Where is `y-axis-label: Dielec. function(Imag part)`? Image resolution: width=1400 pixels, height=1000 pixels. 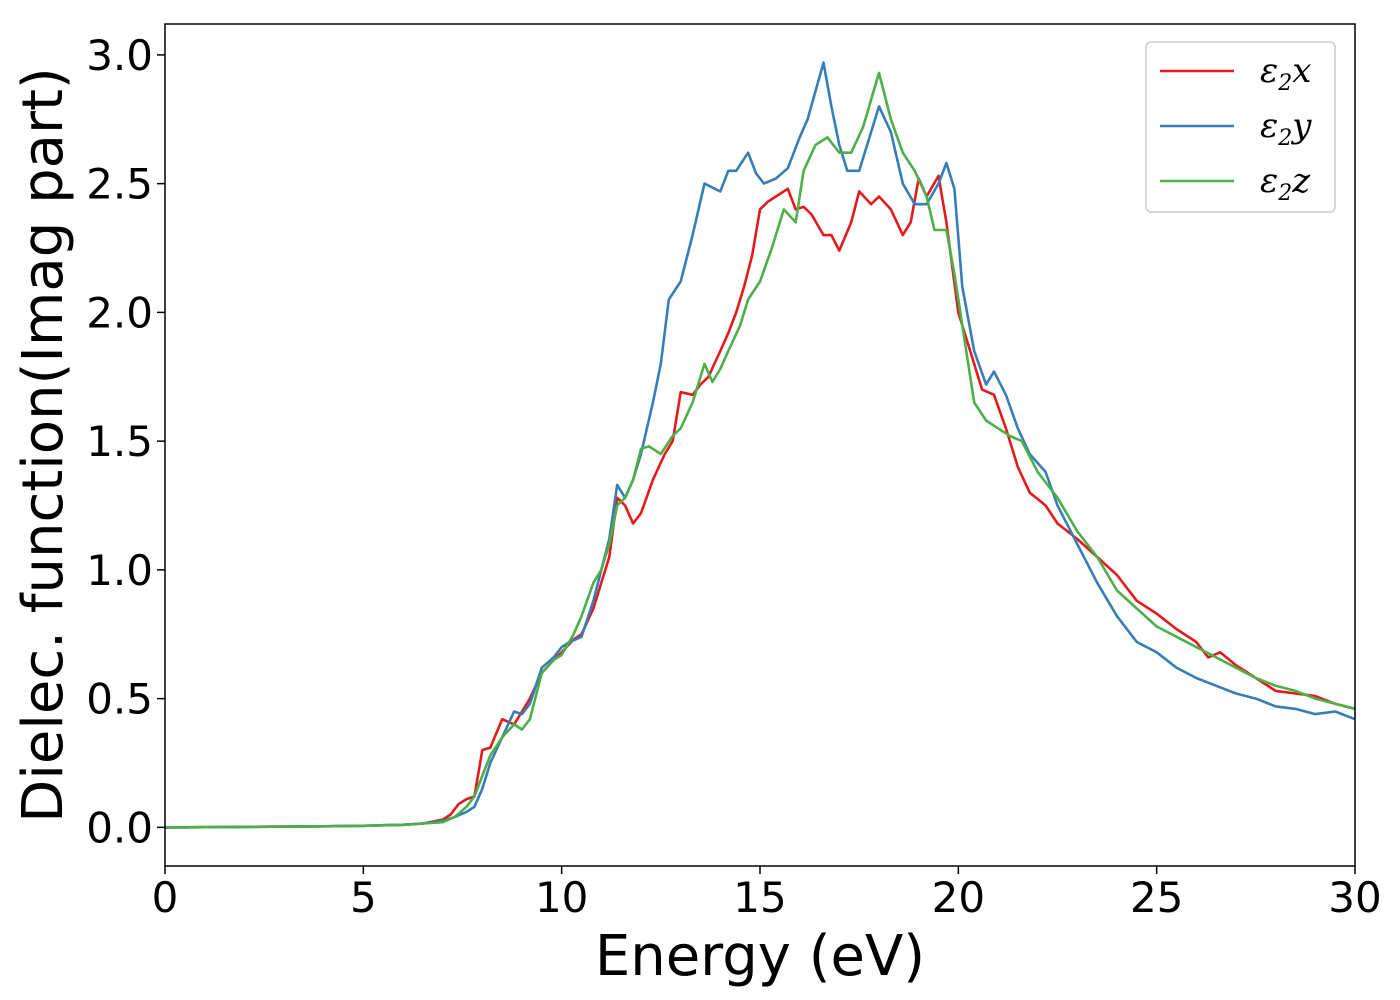
y-axis-label: Dielec. function(Imag part) is located at coordinates (43, 445).